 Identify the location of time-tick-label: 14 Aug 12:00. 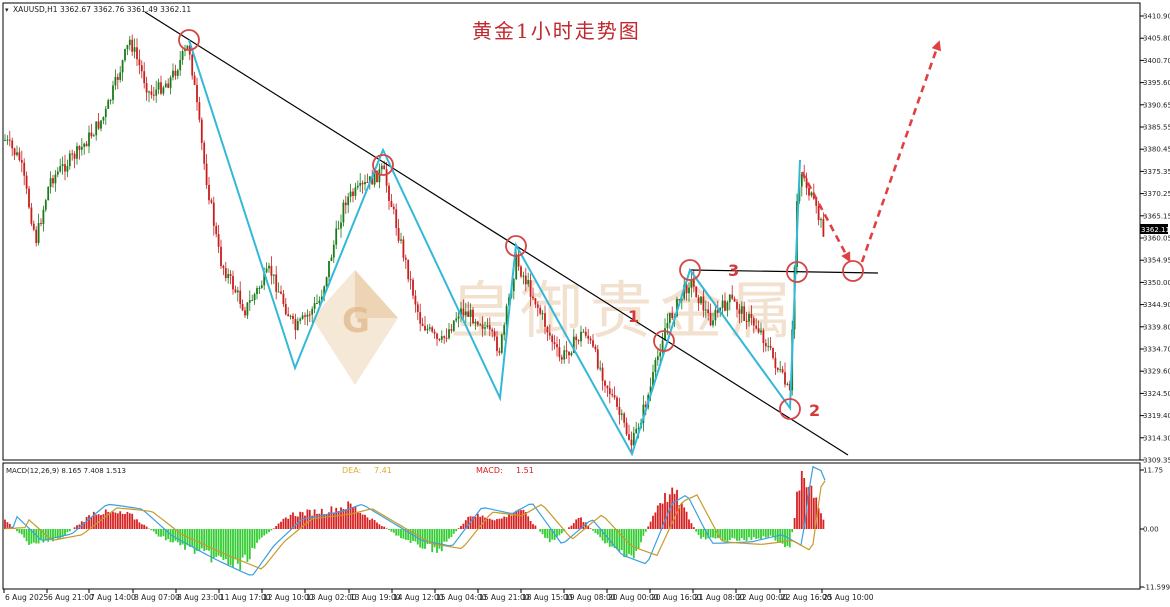
(418, 597).